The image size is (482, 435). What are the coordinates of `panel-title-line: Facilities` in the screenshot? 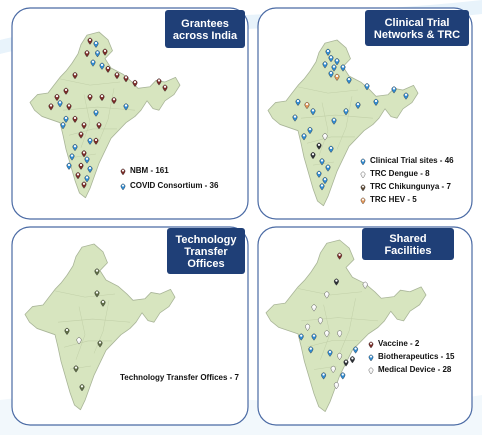 It's located at (407, 251).